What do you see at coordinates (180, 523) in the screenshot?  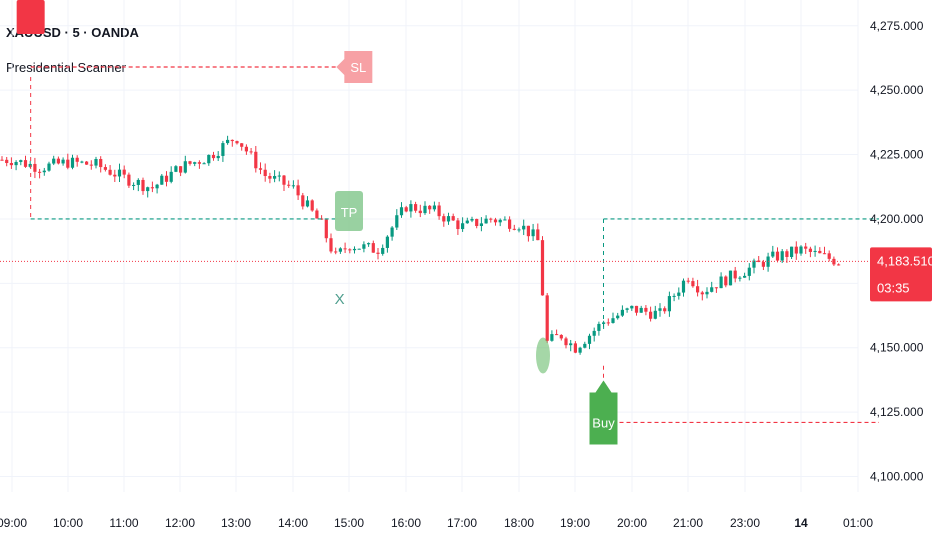 I see `x-tick-label: 12:00` at bounding box center [180, 523].